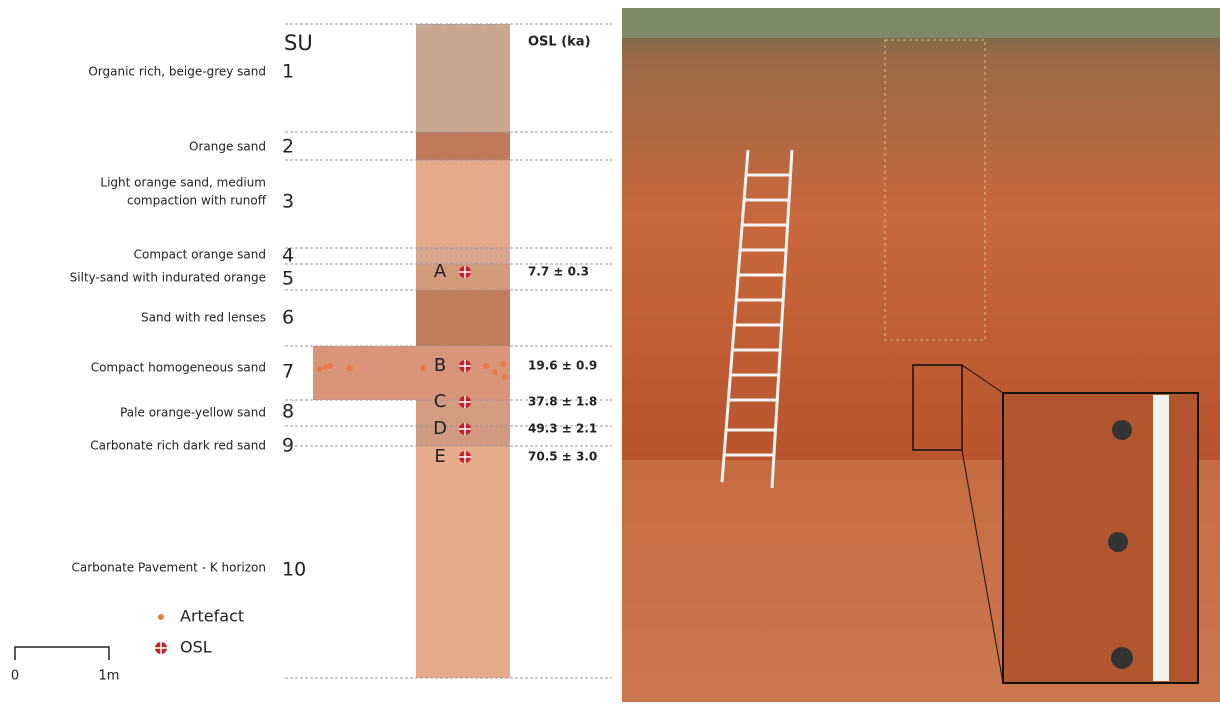 This screenshot has width=1220, height=706. Describe the element at coordinates (161, 648) in the screenshot. I see `osl-symbol-cross` at that location.